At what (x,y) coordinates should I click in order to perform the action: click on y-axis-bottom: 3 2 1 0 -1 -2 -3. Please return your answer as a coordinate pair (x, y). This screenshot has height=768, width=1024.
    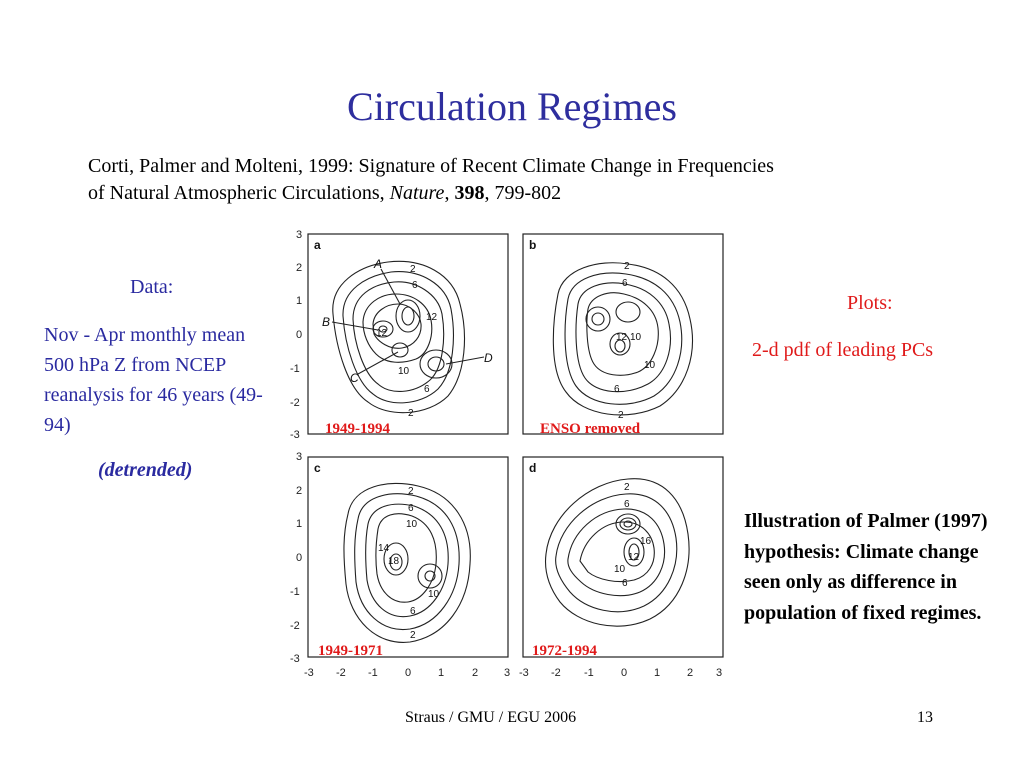
    Looking at the image, I should click on (296, 558).